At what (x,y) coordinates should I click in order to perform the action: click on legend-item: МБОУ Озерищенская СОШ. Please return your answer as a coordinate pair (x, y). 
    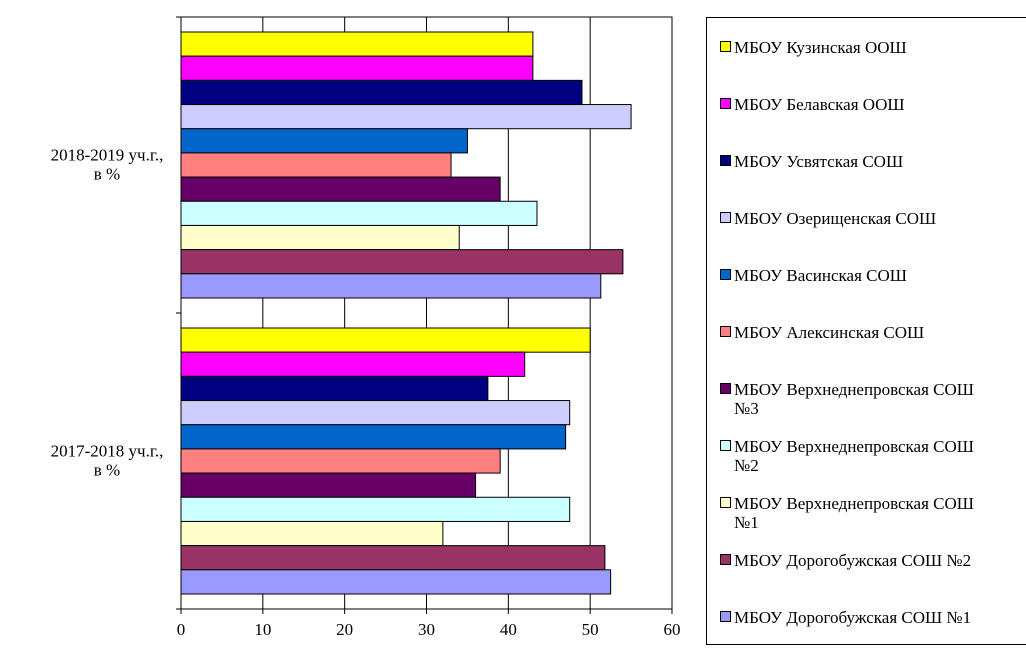
    Looking at the image, I should click on (871, 218).